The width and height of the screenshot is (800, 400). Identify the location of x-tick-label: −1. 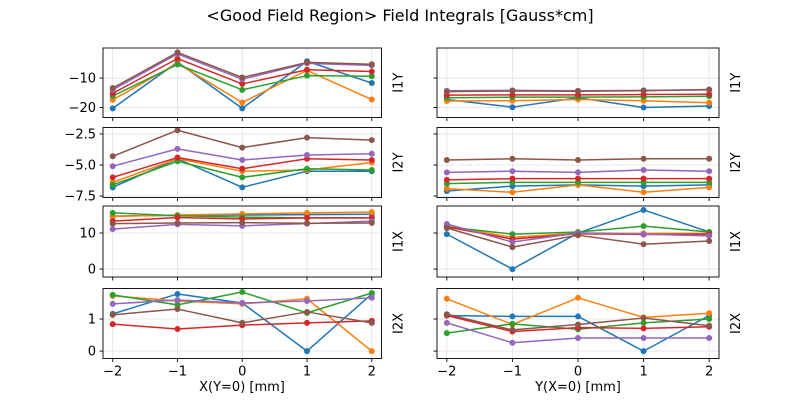
(512, 372).